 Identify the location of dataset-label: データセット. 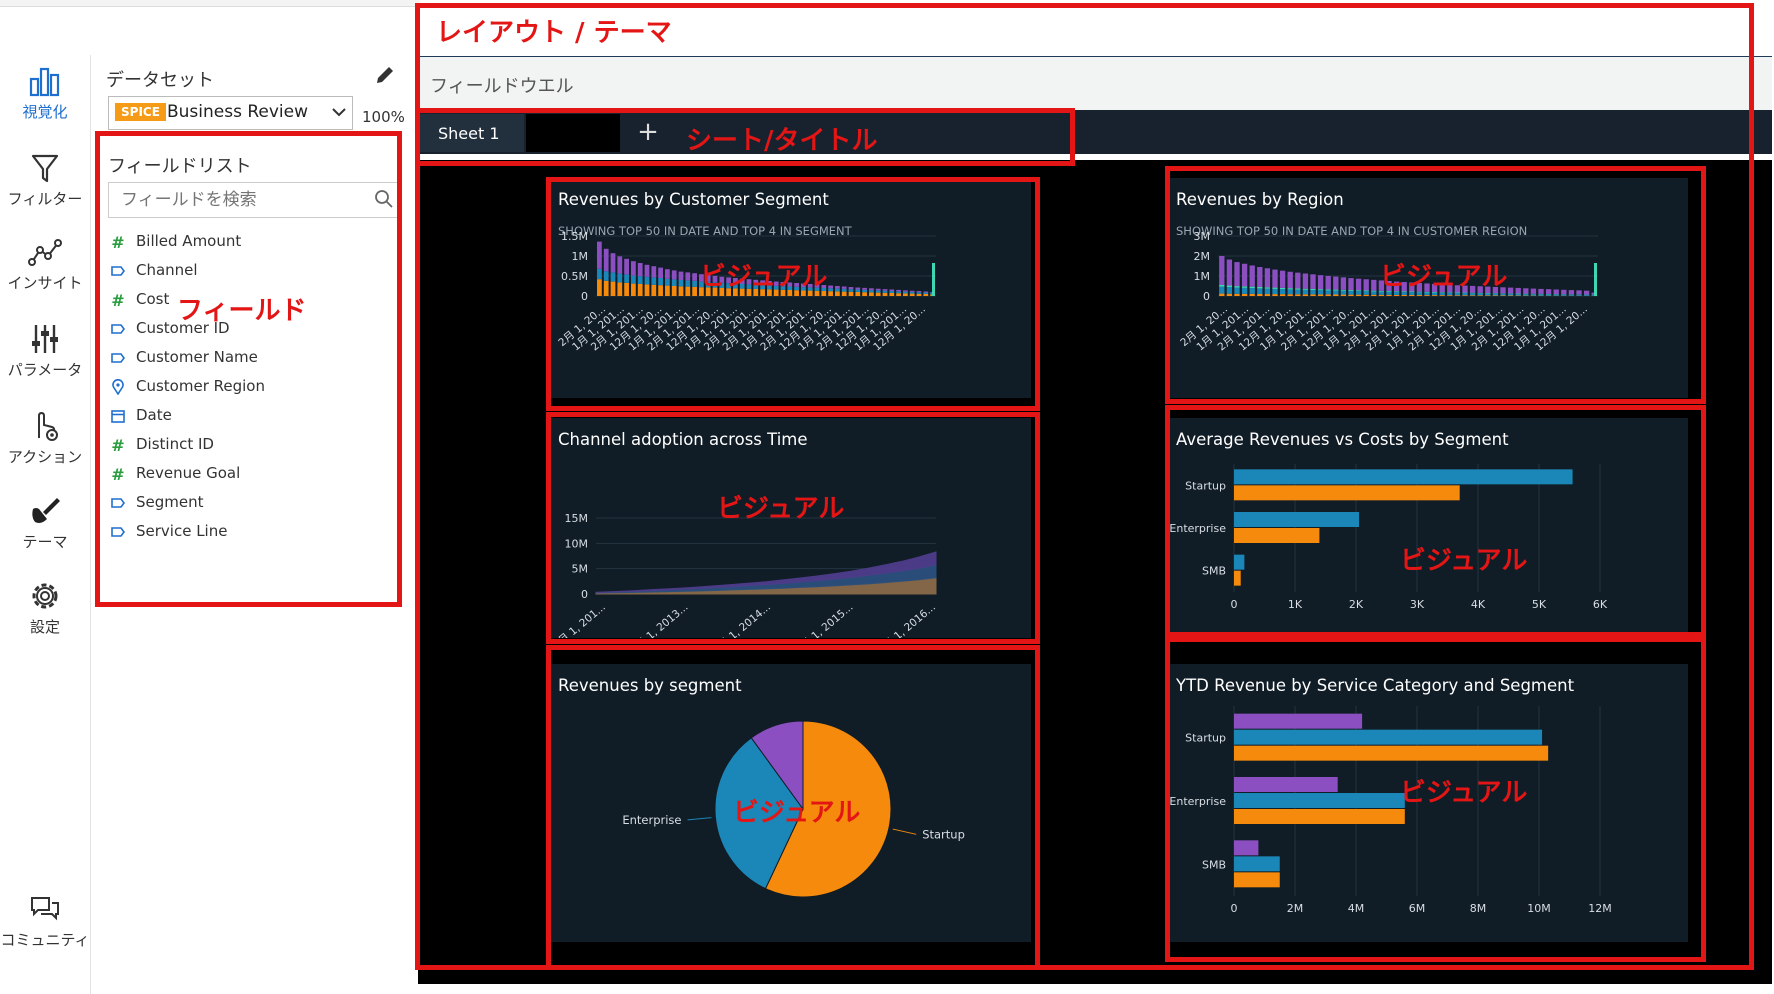
(160, 80).